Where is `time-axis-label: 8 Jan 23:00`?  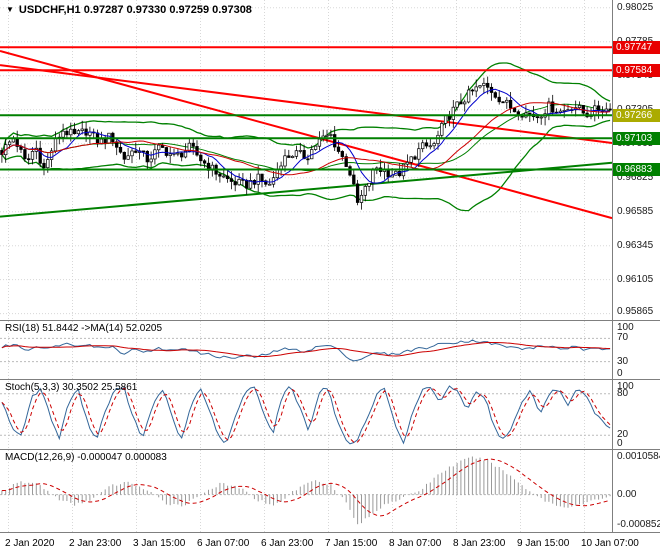
time-axis-label: 8 Jan 23:00 is located at coordinates (479, 543).